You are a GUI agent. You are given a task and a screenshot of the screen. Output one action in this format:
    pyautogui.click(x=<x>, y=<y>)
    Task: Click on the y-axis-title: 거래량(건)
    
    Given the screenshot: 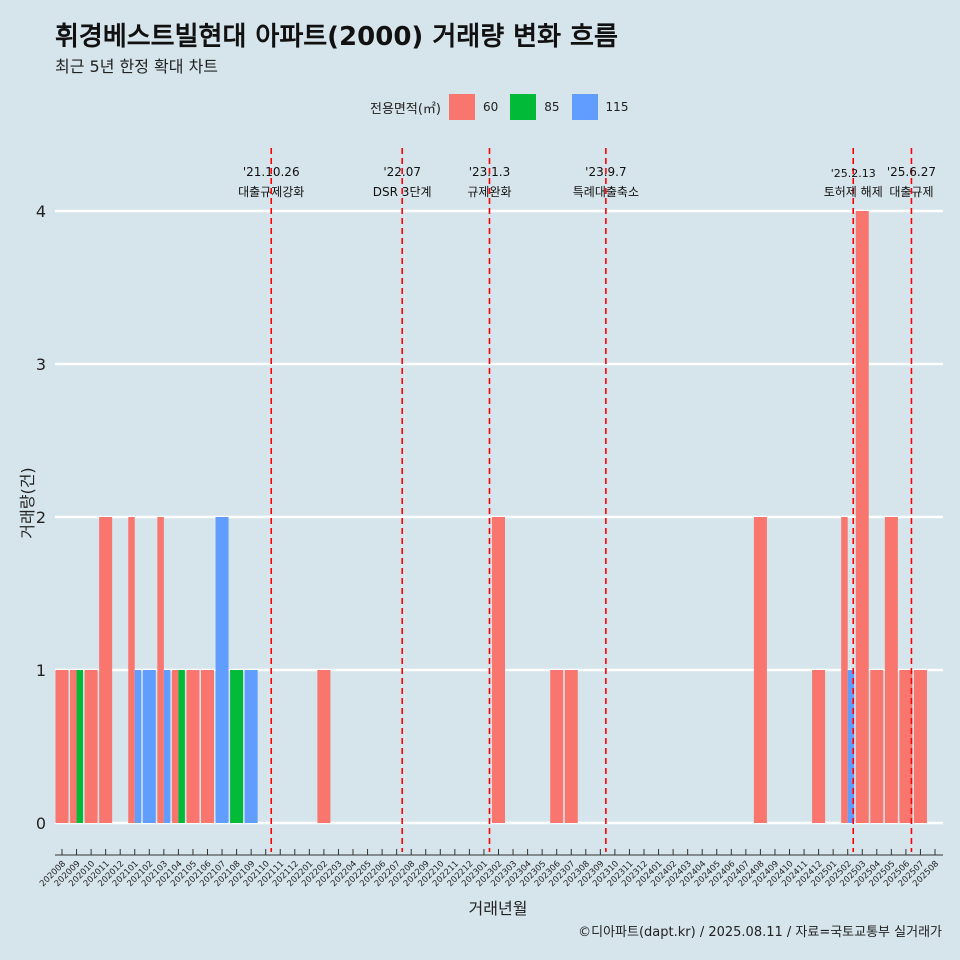 What is the action you would take?
    pyautogui.click(x=27, y=502)
    